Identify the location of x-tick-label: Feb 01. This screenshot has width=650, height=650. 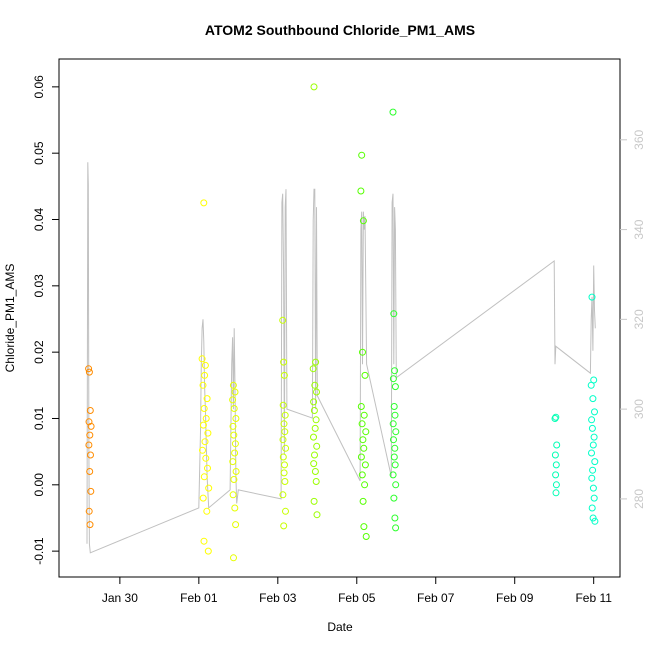
(199, 598).